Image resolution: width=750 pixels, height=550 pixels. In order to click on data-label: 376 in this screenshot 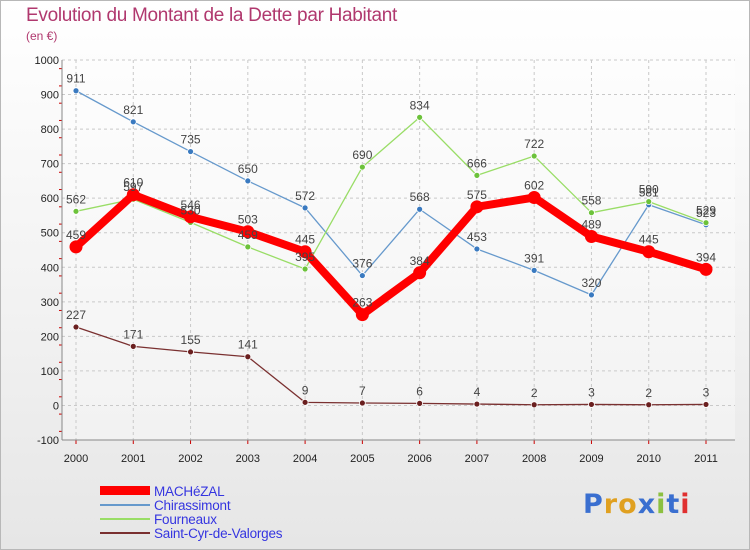, I will do `click(362, 264)`.